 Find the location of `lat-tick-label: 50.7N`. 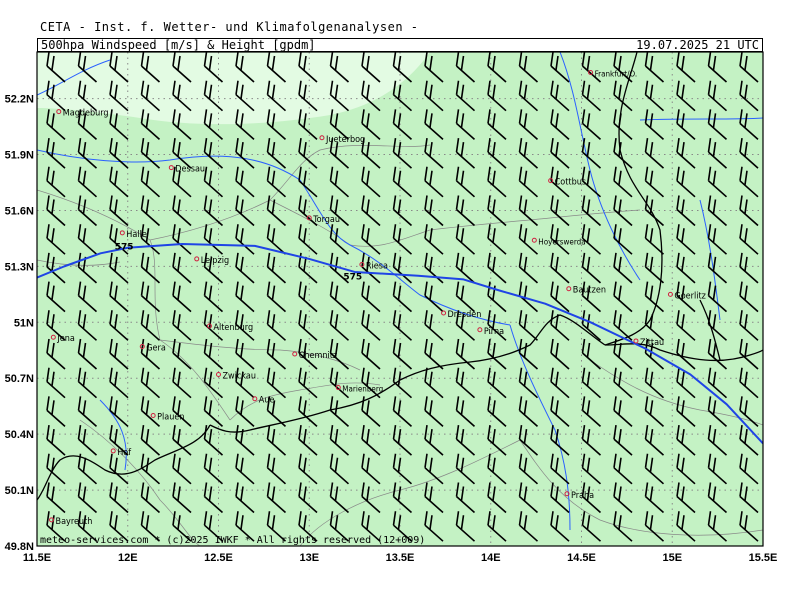

lat-tick-label: 50.7N is located at coordinates (19, 379).